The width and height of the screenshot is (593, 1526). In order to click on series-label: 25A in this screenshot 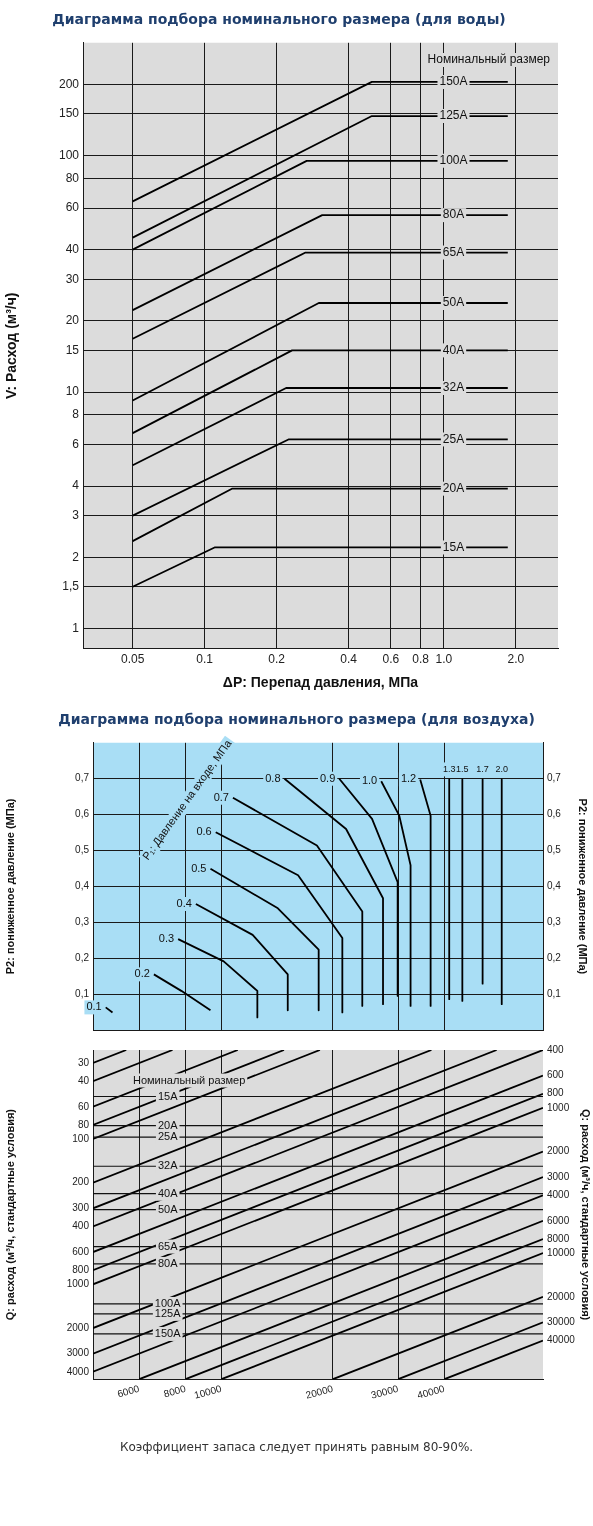, I will do `click(453, 438)`.